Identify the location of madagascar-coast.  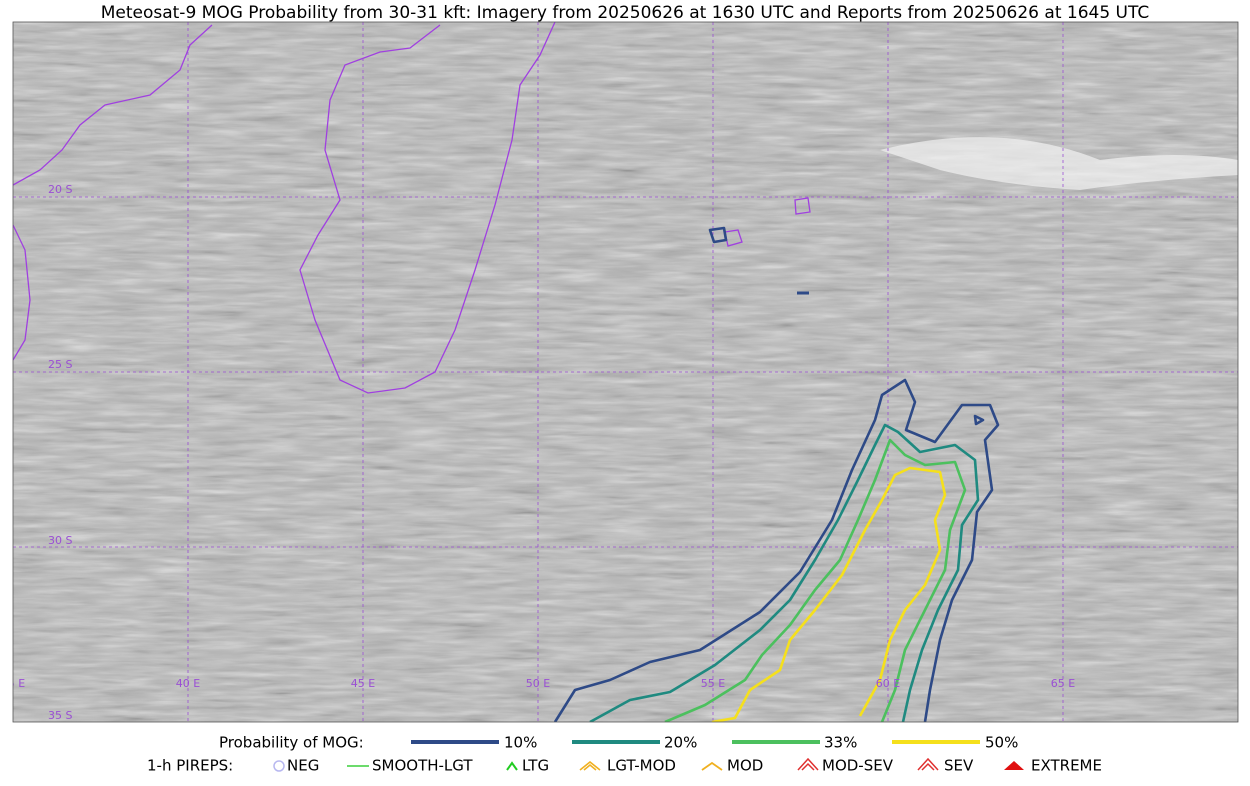
(427, 208).